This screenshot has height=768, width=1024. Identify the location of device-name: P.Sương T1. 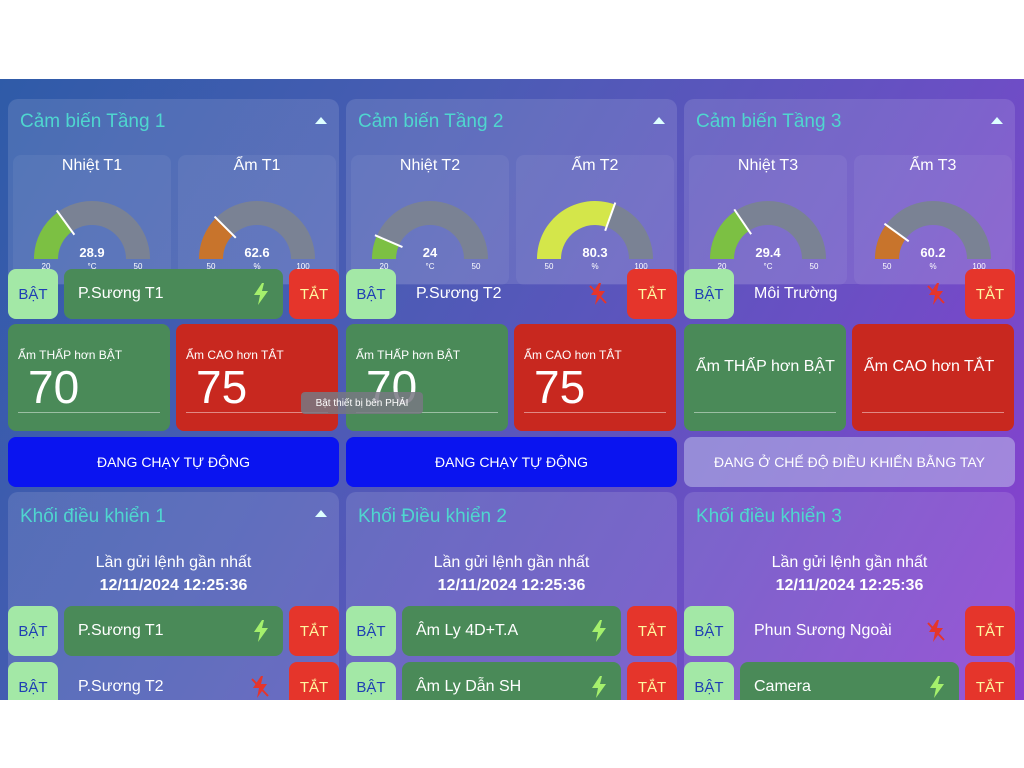
(121, 293).